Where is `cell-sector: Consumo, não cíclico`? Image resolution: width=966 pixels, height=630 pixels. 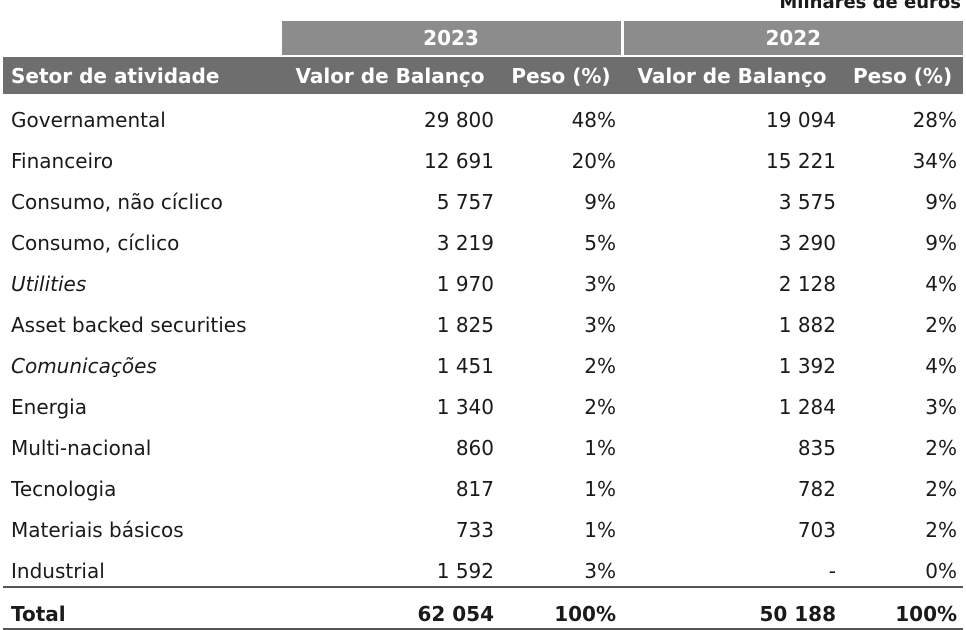 cell-sector: Consumo, não cíclico is located at coordinates (117, 202).